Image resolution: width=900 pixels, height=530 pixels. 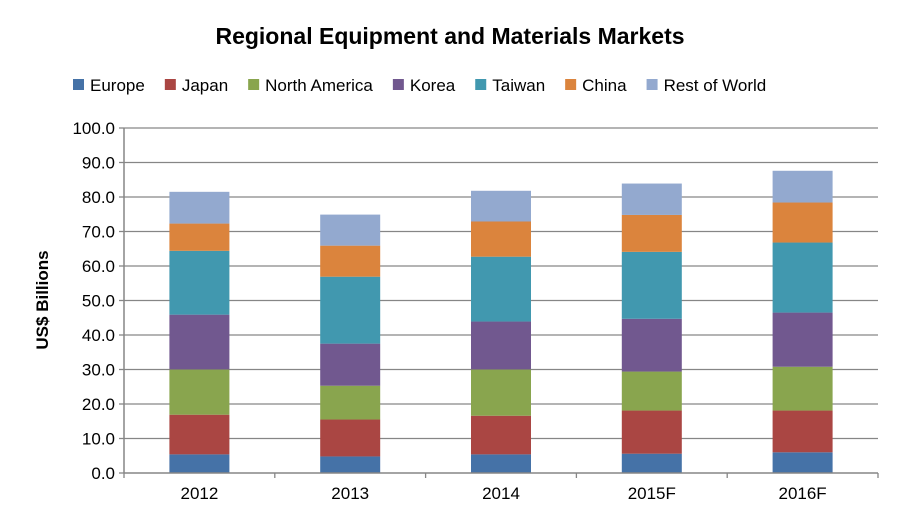 I want to click on y-tick-label: 100.0, so click(x=93, y=128).